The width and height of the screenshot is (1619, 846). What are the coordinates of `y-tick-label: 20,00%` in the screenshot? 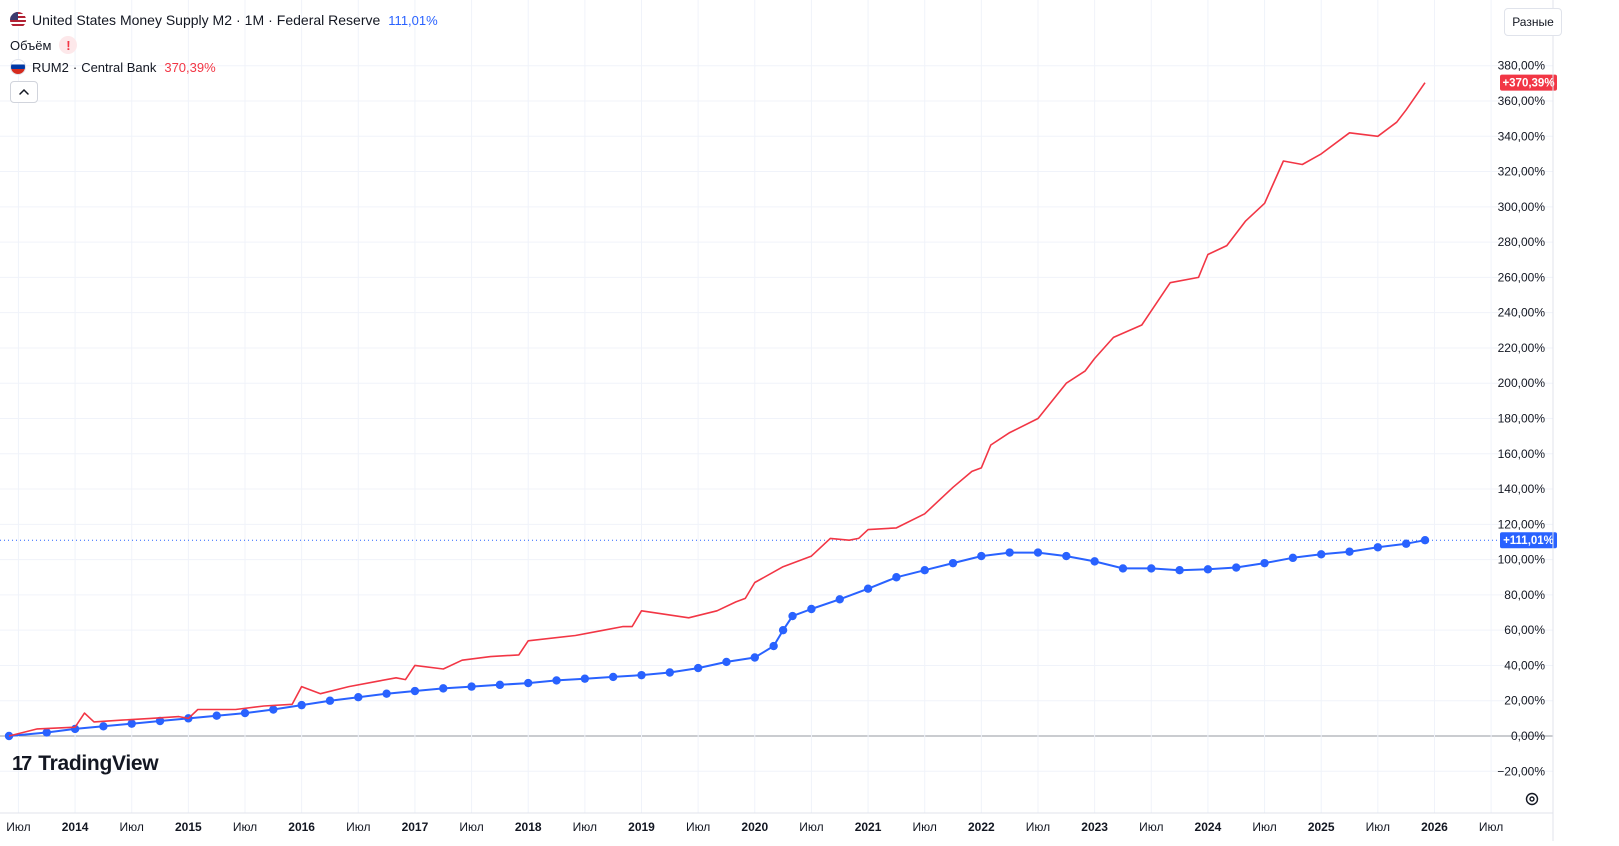 It's located at (1524, 701).